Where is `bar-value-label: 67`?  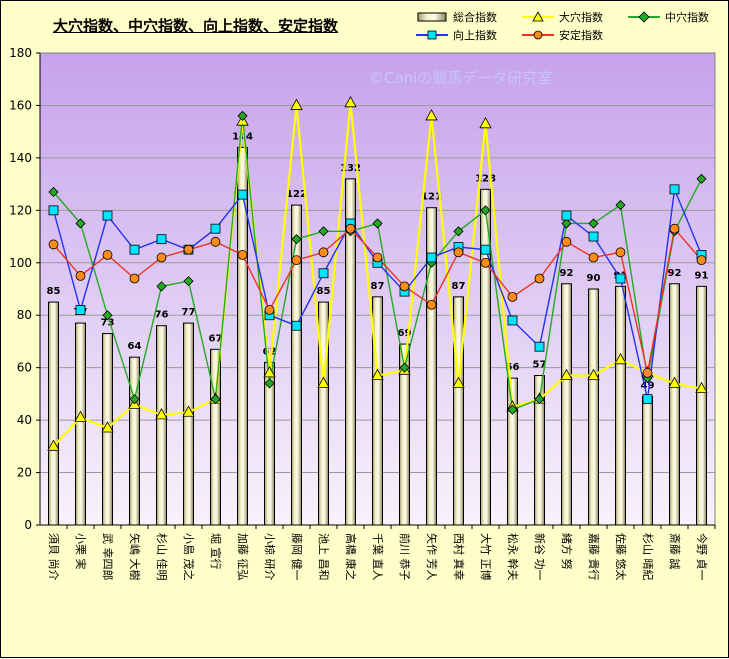
bar-value-label: 67 is located at coordinates (216, 338).